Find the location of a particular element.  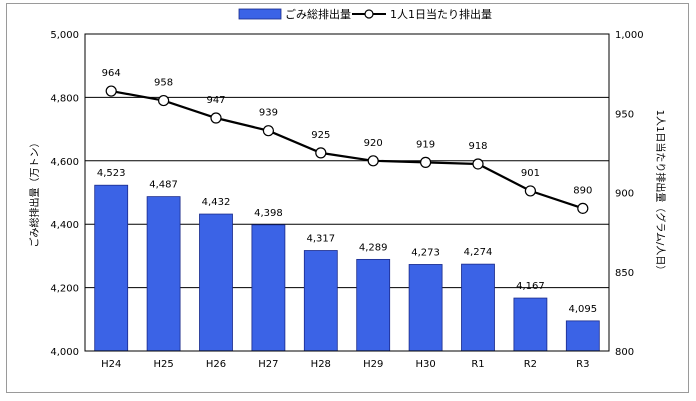

bar-value-label: 4,432 is located at coordinates (216, 202).